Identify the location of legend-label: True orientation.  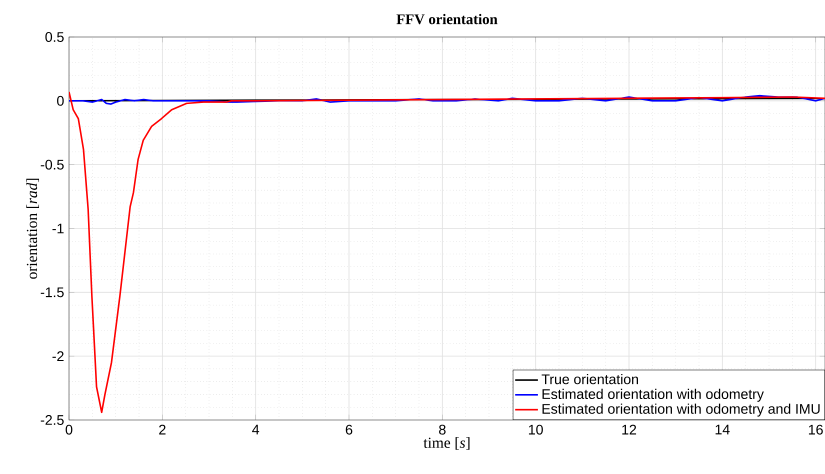
(590, 379).